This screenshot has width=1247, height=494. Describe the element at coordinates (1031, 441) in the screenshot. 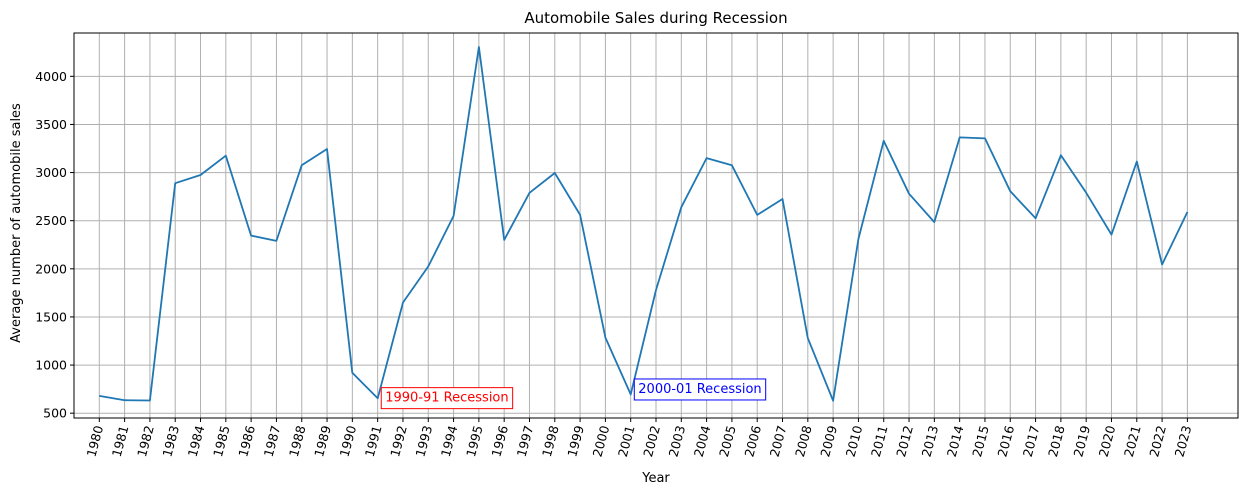

I see `x-tick-label: 2017` at that location.